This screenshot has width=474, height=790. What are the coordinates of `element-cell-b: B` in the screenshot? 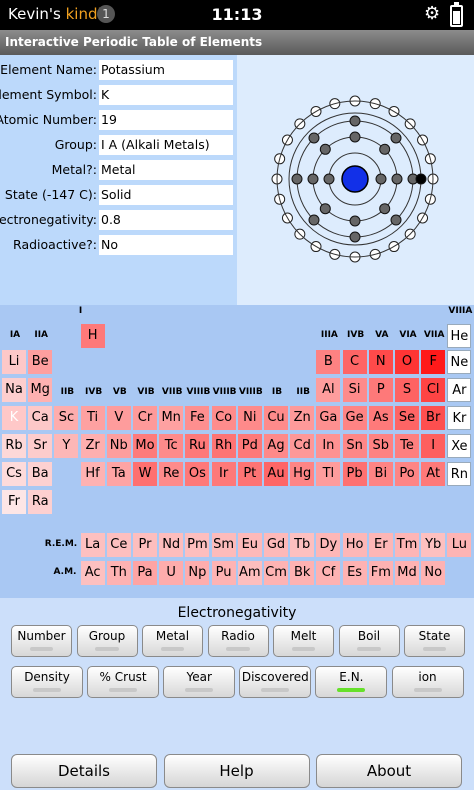 It's located at (328, 362).